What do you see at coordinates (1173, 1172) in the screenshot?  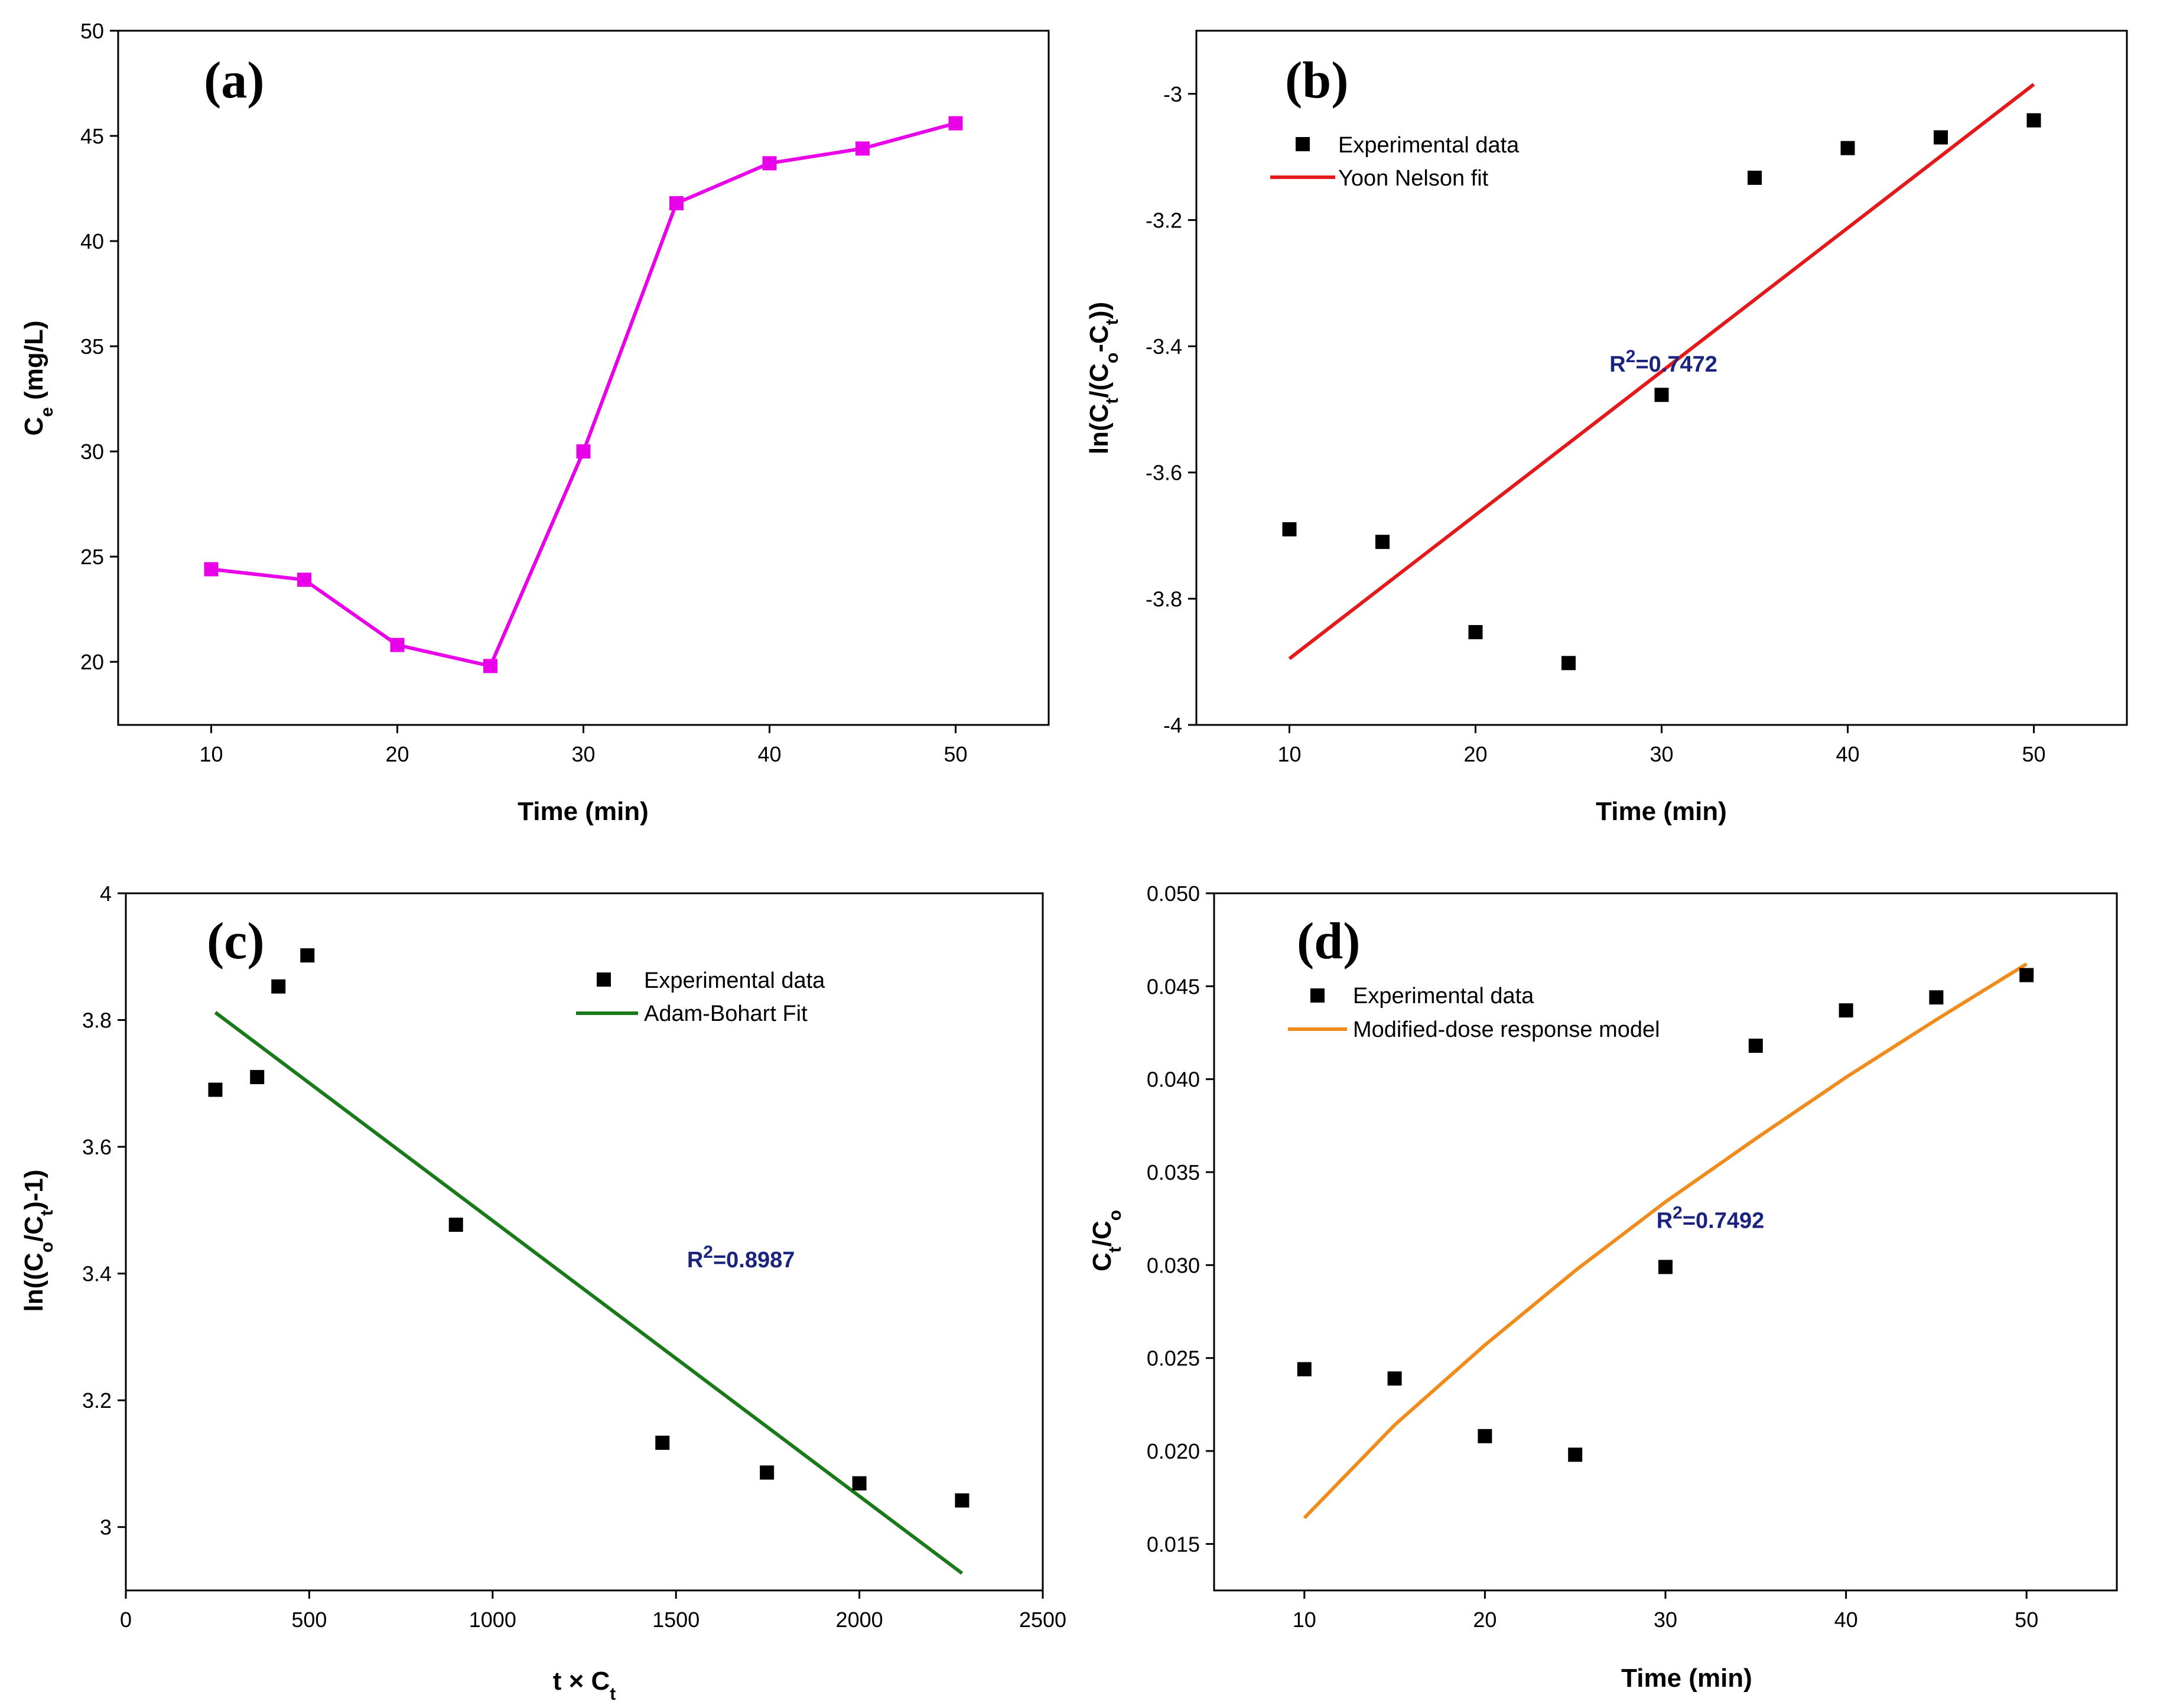 I see `y-tick-label: 0.035` at bounding box center [1173, 1172].